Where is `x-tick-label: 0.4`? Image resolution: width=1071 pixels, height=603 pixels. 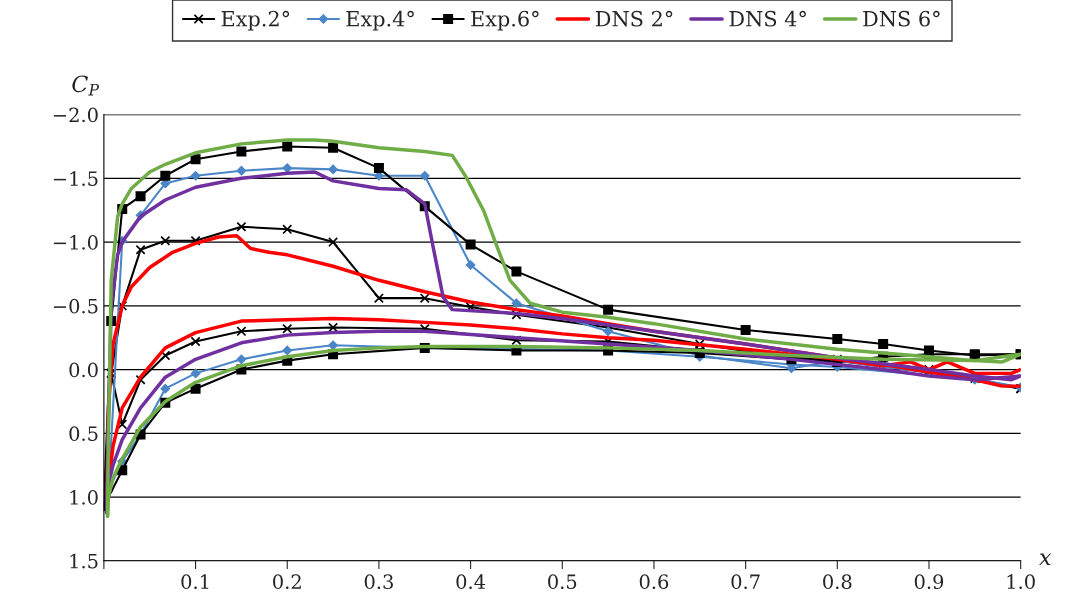
x-tick-label: 0.4 is located at coordinates (471, 582).